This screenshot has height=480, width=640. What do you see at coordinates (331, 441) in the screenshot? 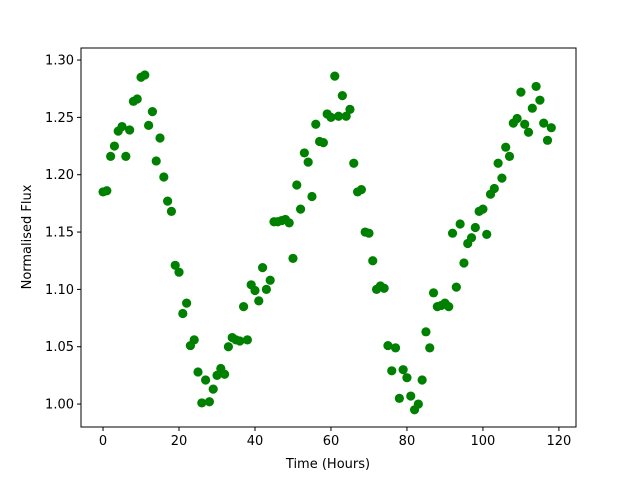
I see `x-tick-label: 60` at bounding box center [331, 441].